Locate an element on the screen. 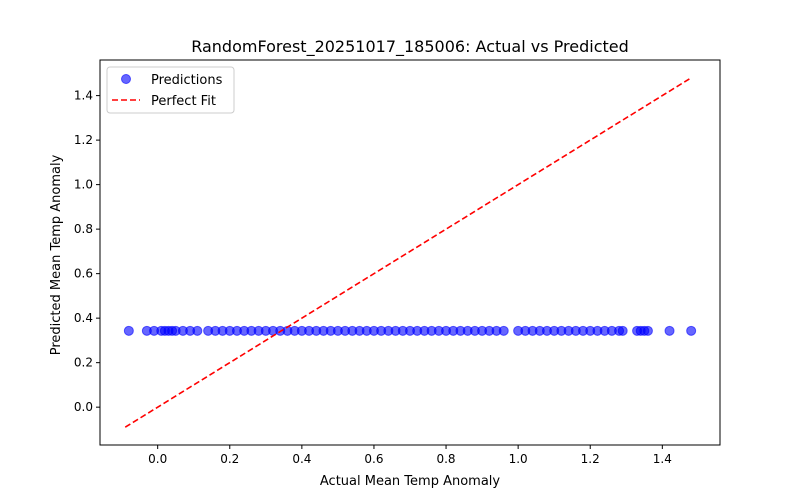  x-tick-label: 0.8 is located at coordinates (445, 459).